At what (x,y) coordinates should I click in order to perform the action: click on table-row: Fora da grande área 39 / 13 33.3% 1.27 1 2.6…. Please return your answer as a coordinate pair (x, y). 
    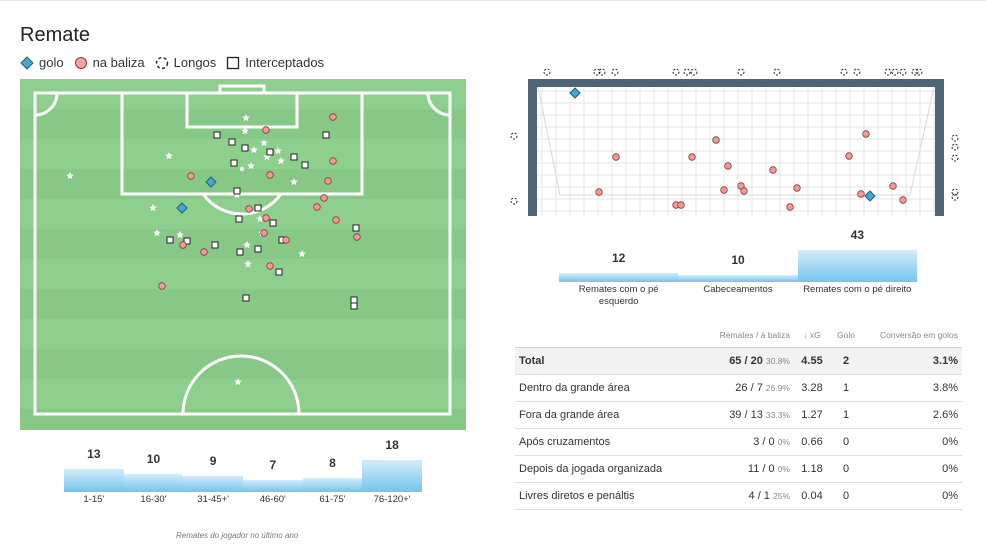
    Looking at the image, I should click on (738, 415).